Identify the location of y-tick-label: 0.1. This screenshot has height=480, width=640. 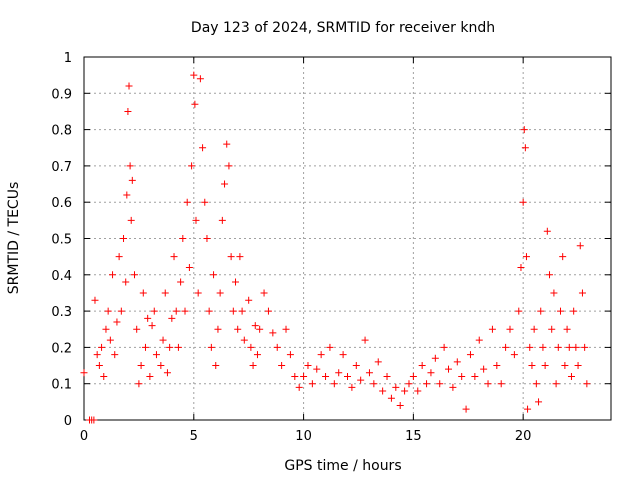
(61, 385).